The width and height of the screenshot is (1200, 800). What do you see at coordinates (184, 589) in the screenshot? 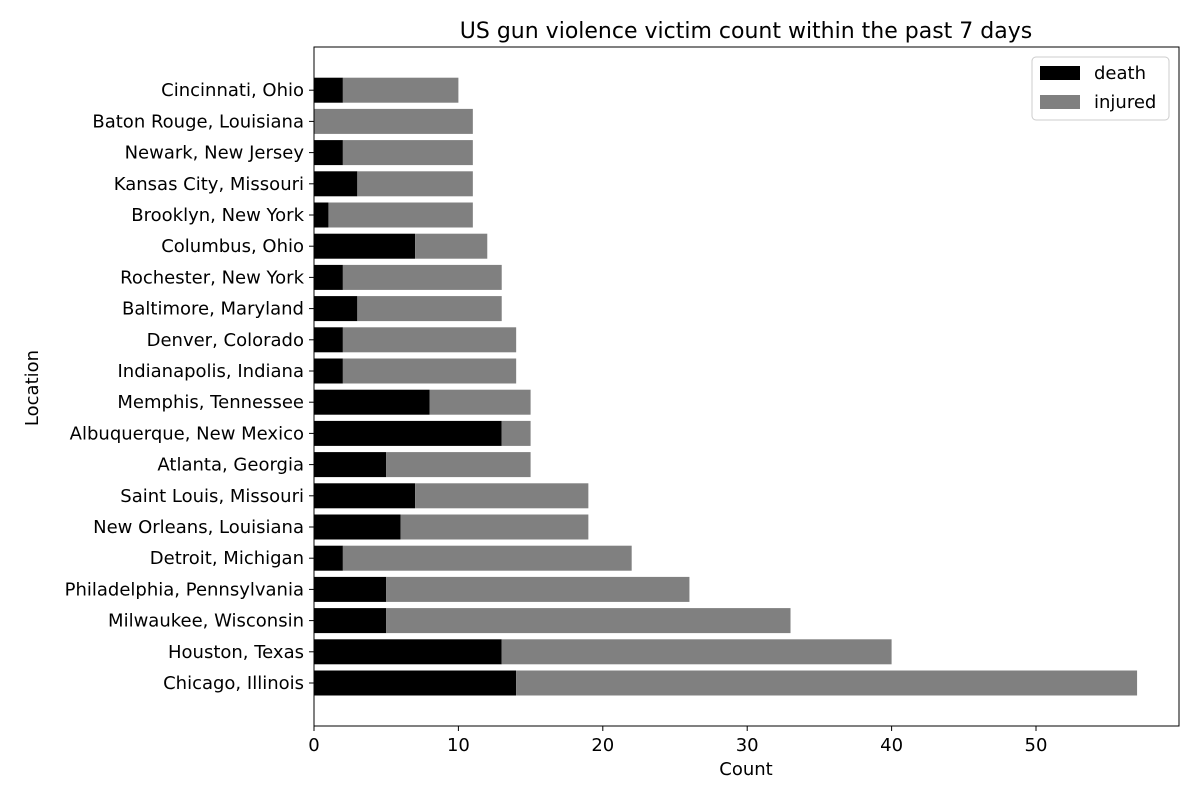
I see `y-tick-label: Philadelphia, Pennsylvania` at bounding box center [184, 589].